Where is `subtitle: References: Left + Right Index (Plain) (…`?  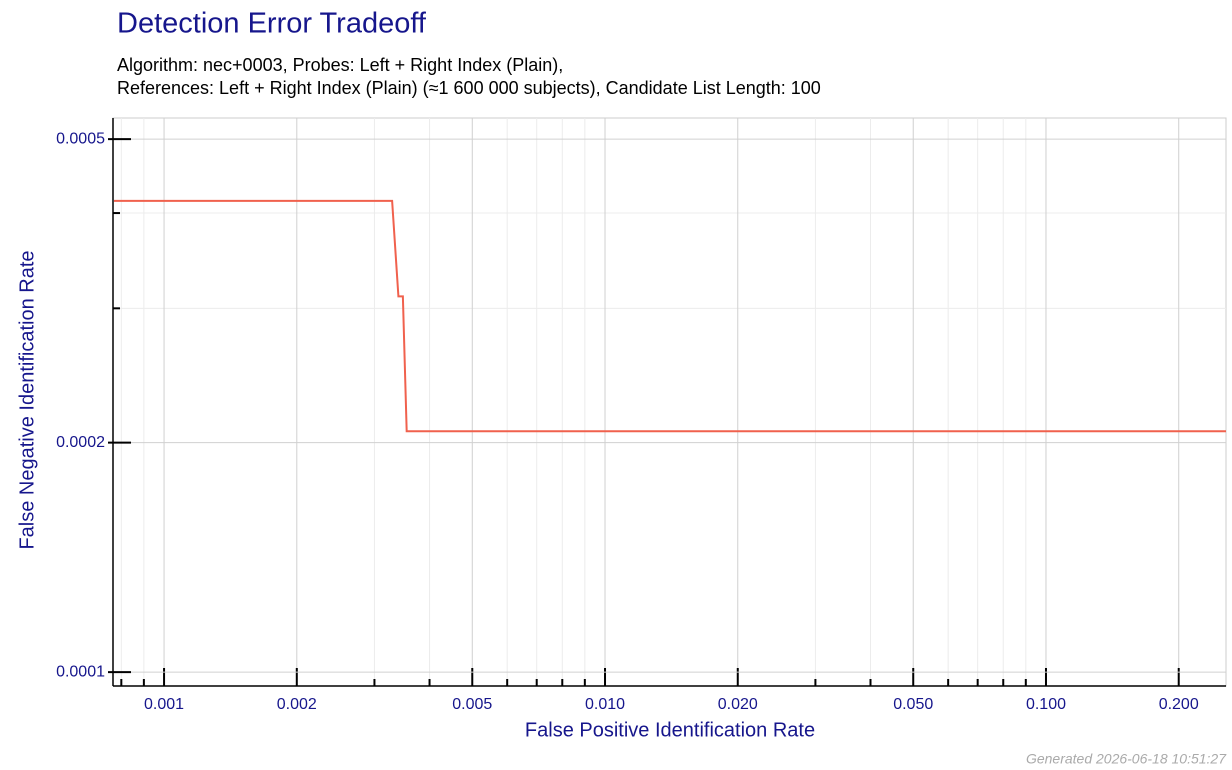
subtitle: References: Left + Right Index (Plain) (… is located at coordinates (469, 88).